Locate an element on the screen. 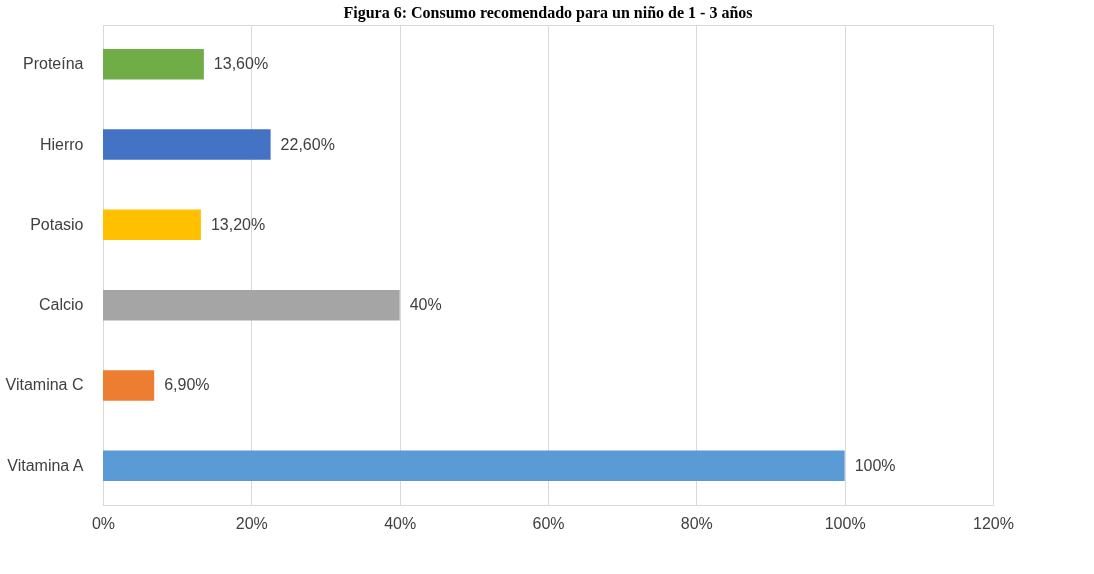  data-label: 22,60% is located at coordinates (307, 144).